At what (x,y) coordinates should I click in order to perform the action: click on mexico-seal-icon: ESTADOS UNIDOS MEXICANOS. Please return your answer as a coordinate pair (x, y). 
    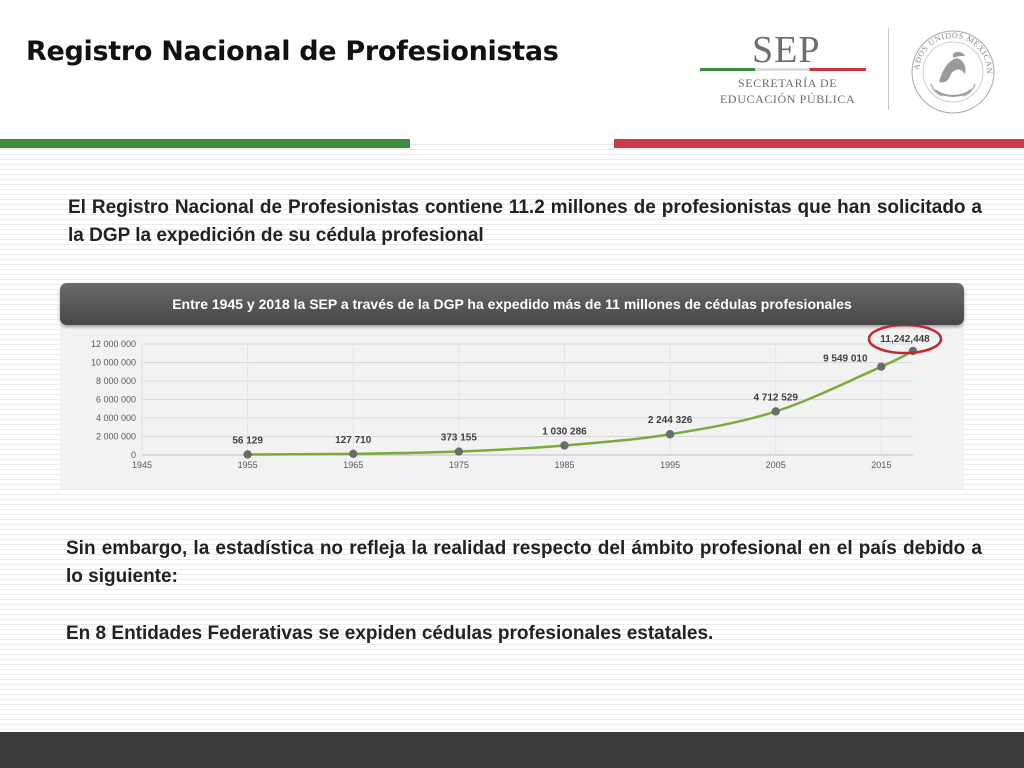
    Looking at the image, I should click on (950, 69).